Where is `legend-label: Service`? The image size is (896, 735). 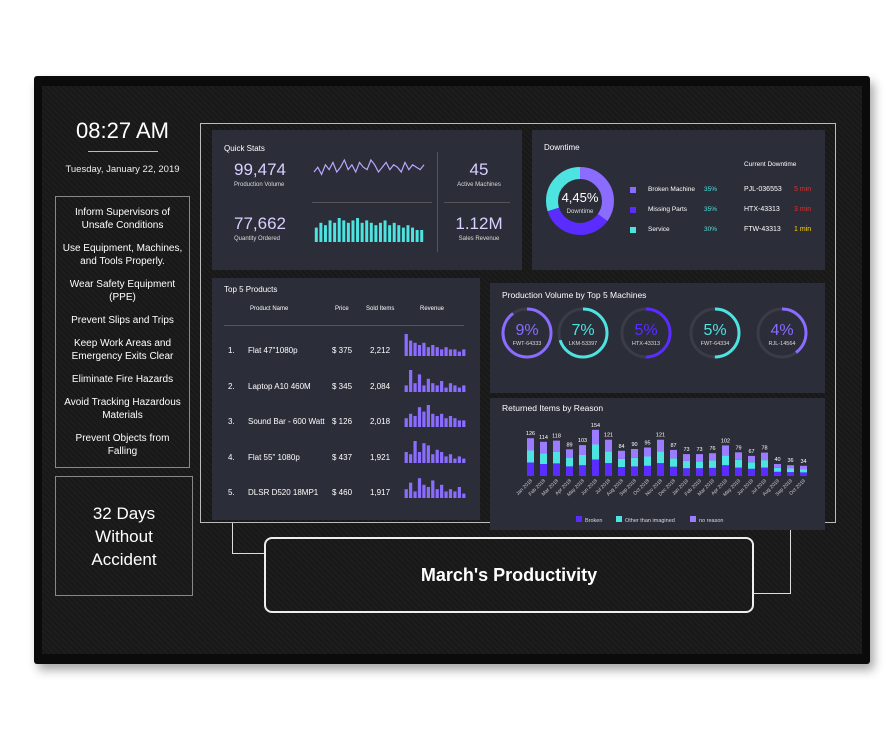
legend-label: Service is located at coordinates (659, 229).